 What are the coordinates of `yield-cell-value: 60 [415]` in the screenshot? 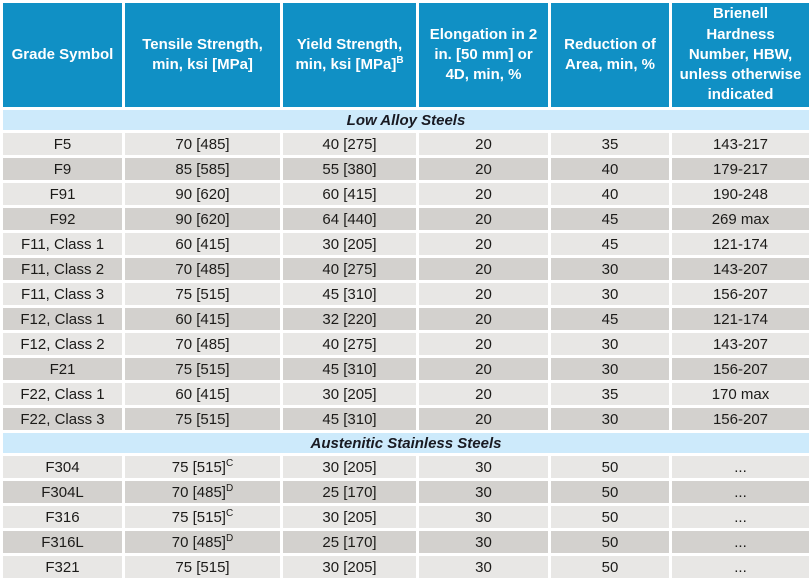 It's located at (349, 194).